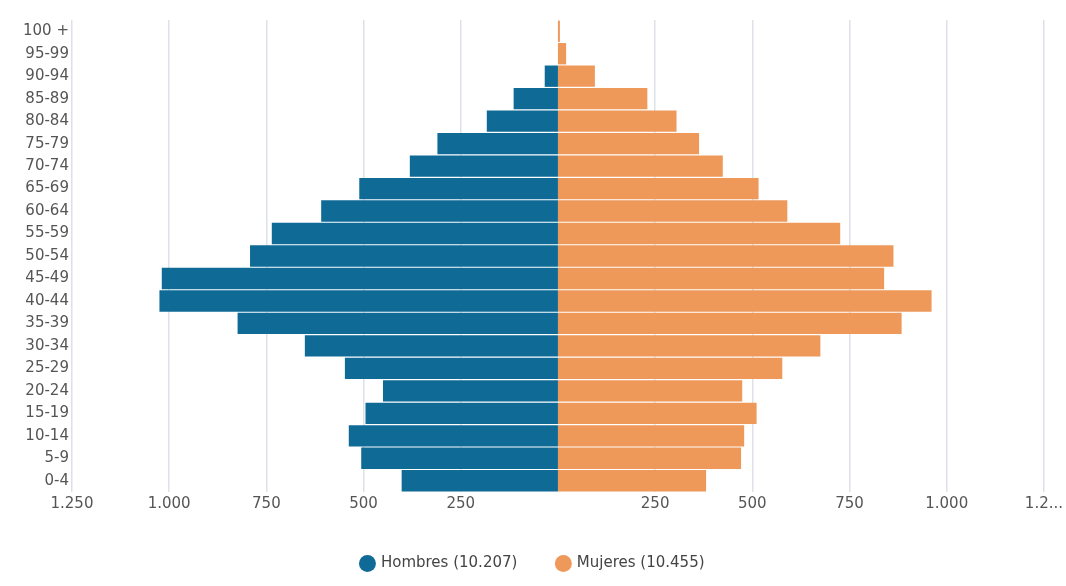 The width and height of the screenshot is (1066, 586). Describe the element at coordinates (47, 344) in the screenshot. I see `y-tick-label: 30-34` at that location.